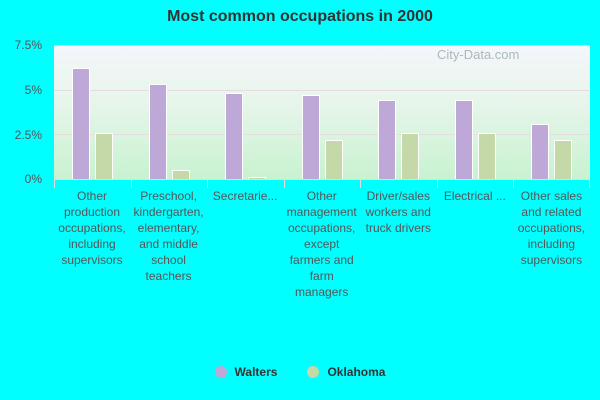 The width and height of the screenshot is (600, 400). Describe the element at coordinates (322, 179) in the screenshot. I see `x-axis` at that location.